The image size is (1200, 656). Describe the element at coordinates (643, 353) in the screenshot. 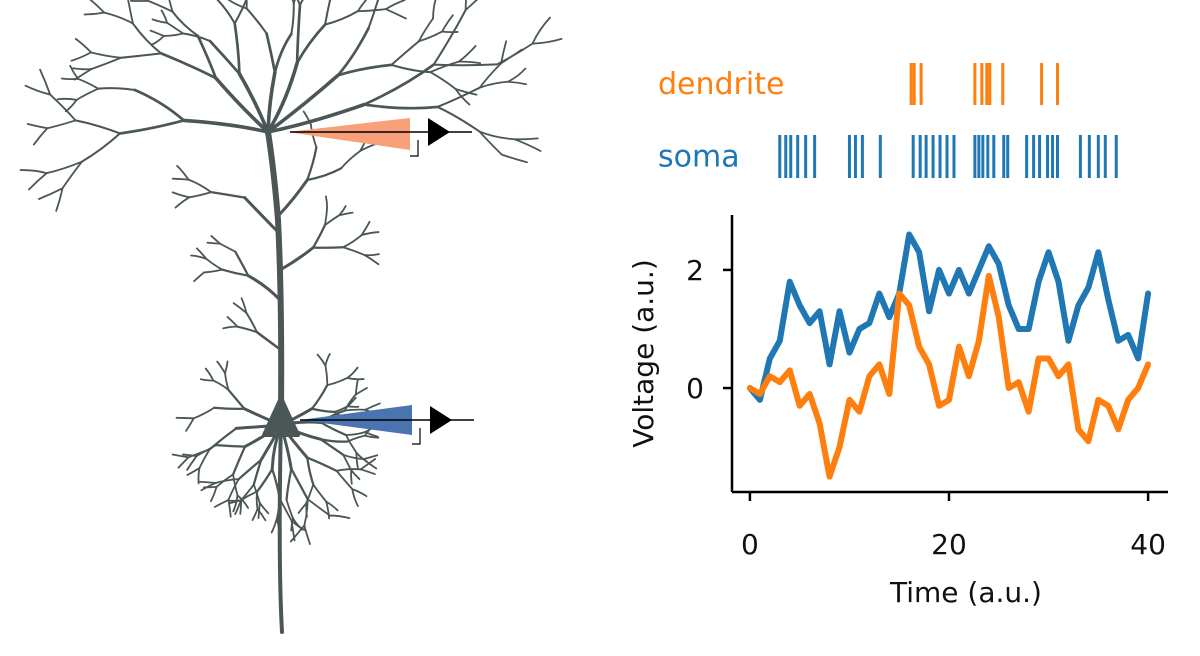

I see `y-axis-label: Voltage (a.u.)` at that location.